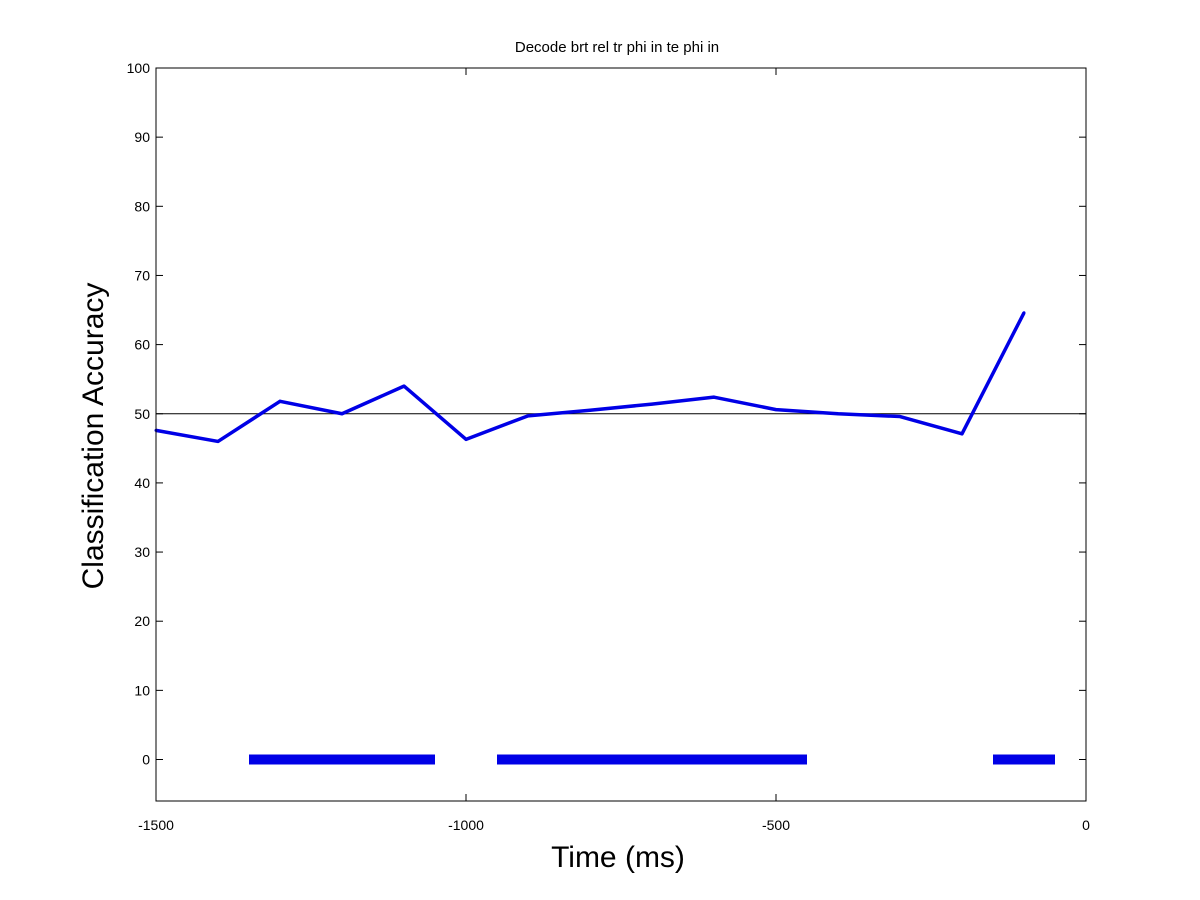 This screenshot has width=1200, height=900. Describe the element at coordinates (142, 690) in the screenshot. I see `y-tick-label: 10` at that location.